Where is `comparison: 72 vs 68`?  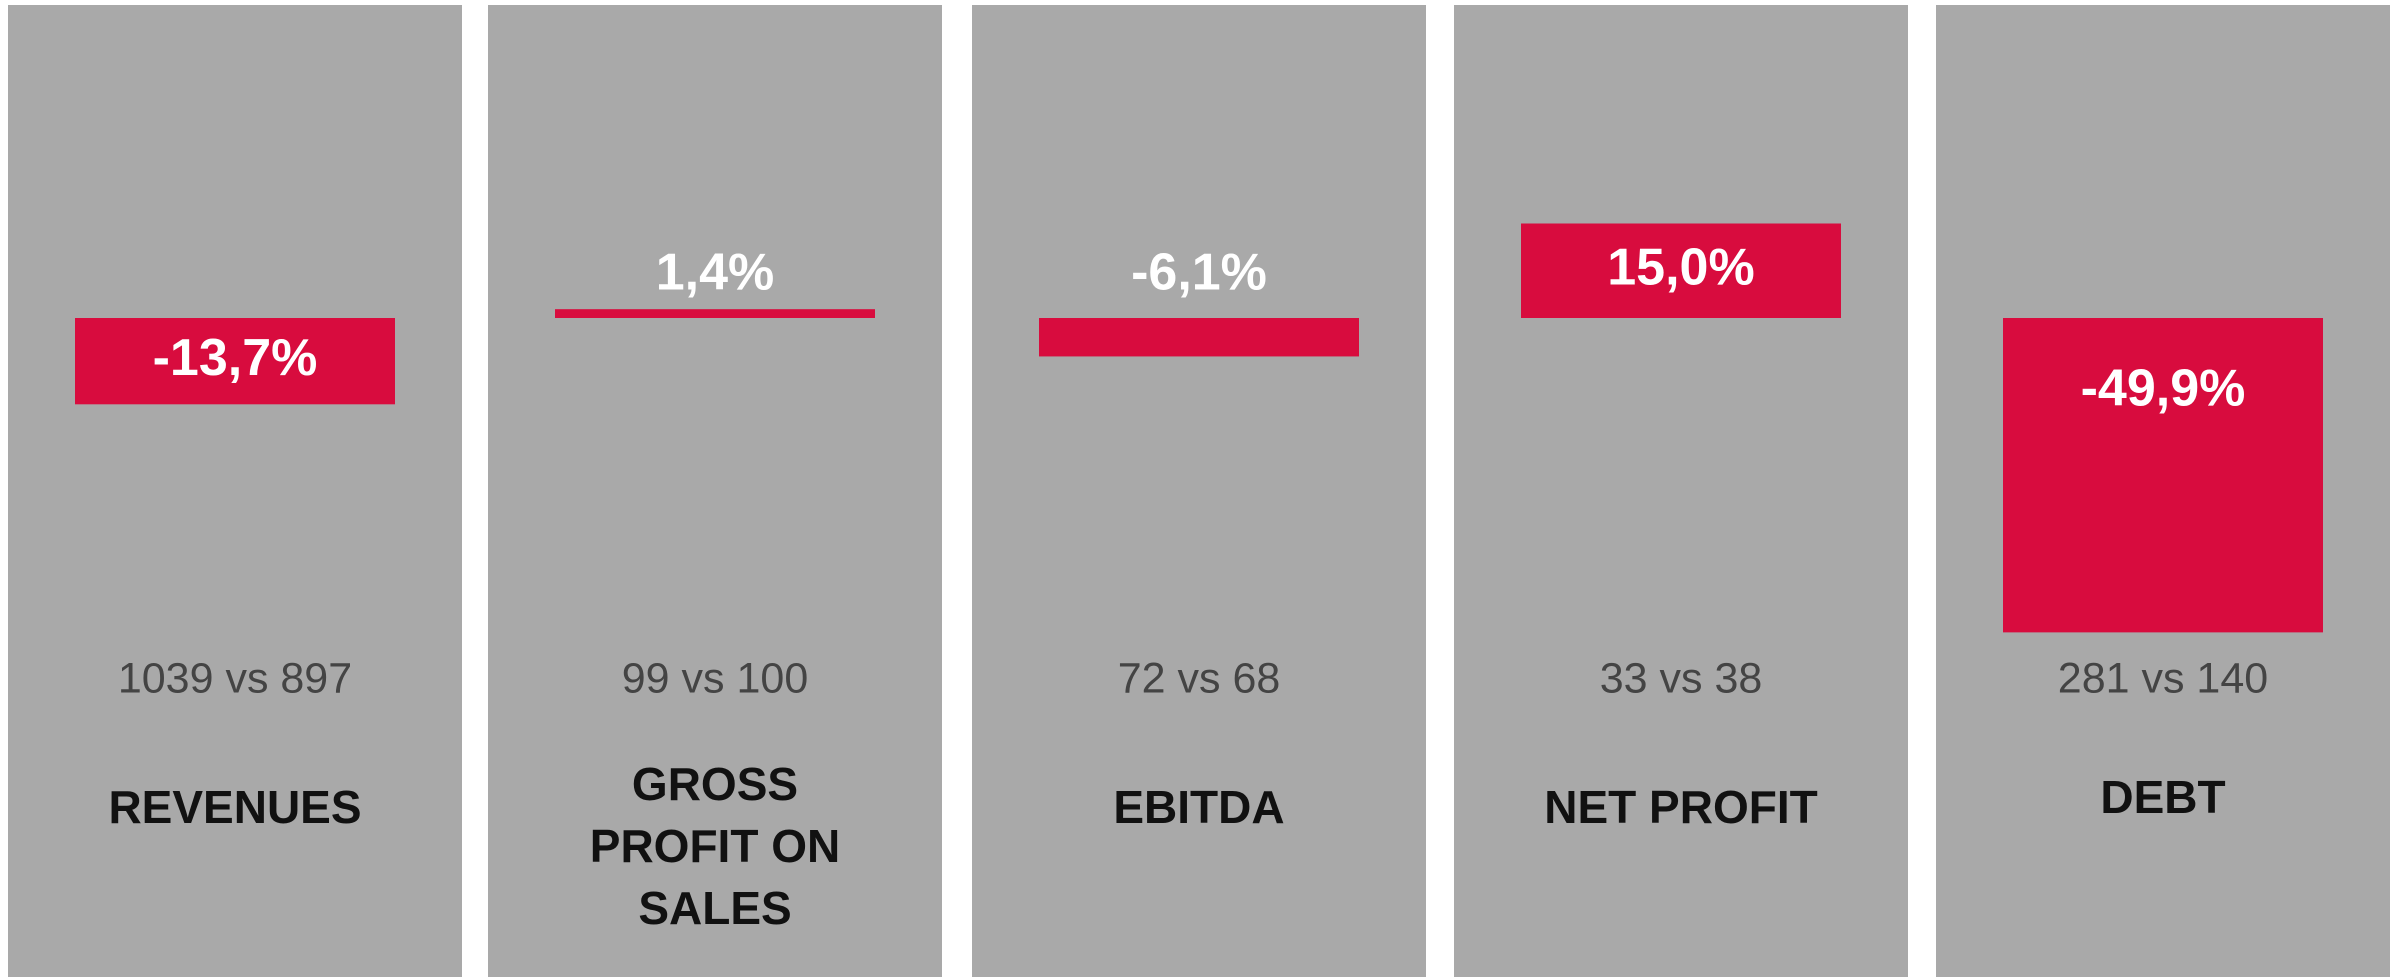
comparison: 72 vs 68 is located at coordinates (1199, 678).